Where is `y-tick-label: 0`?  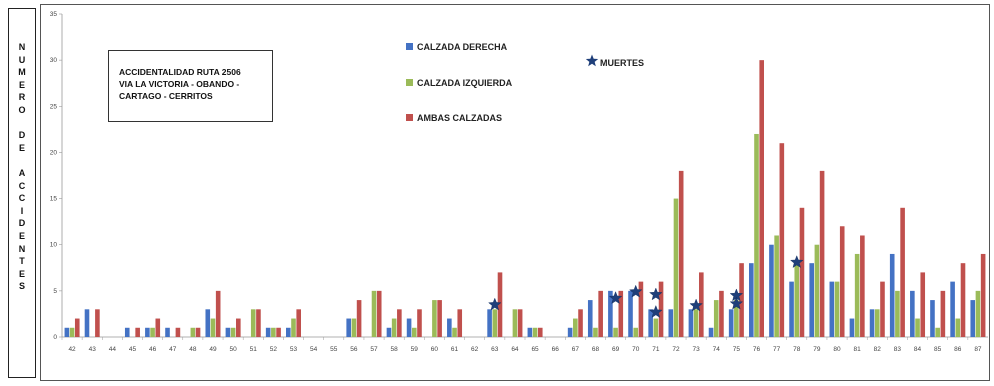 y-tick-label: 0 is located at coordinates (55, 337).